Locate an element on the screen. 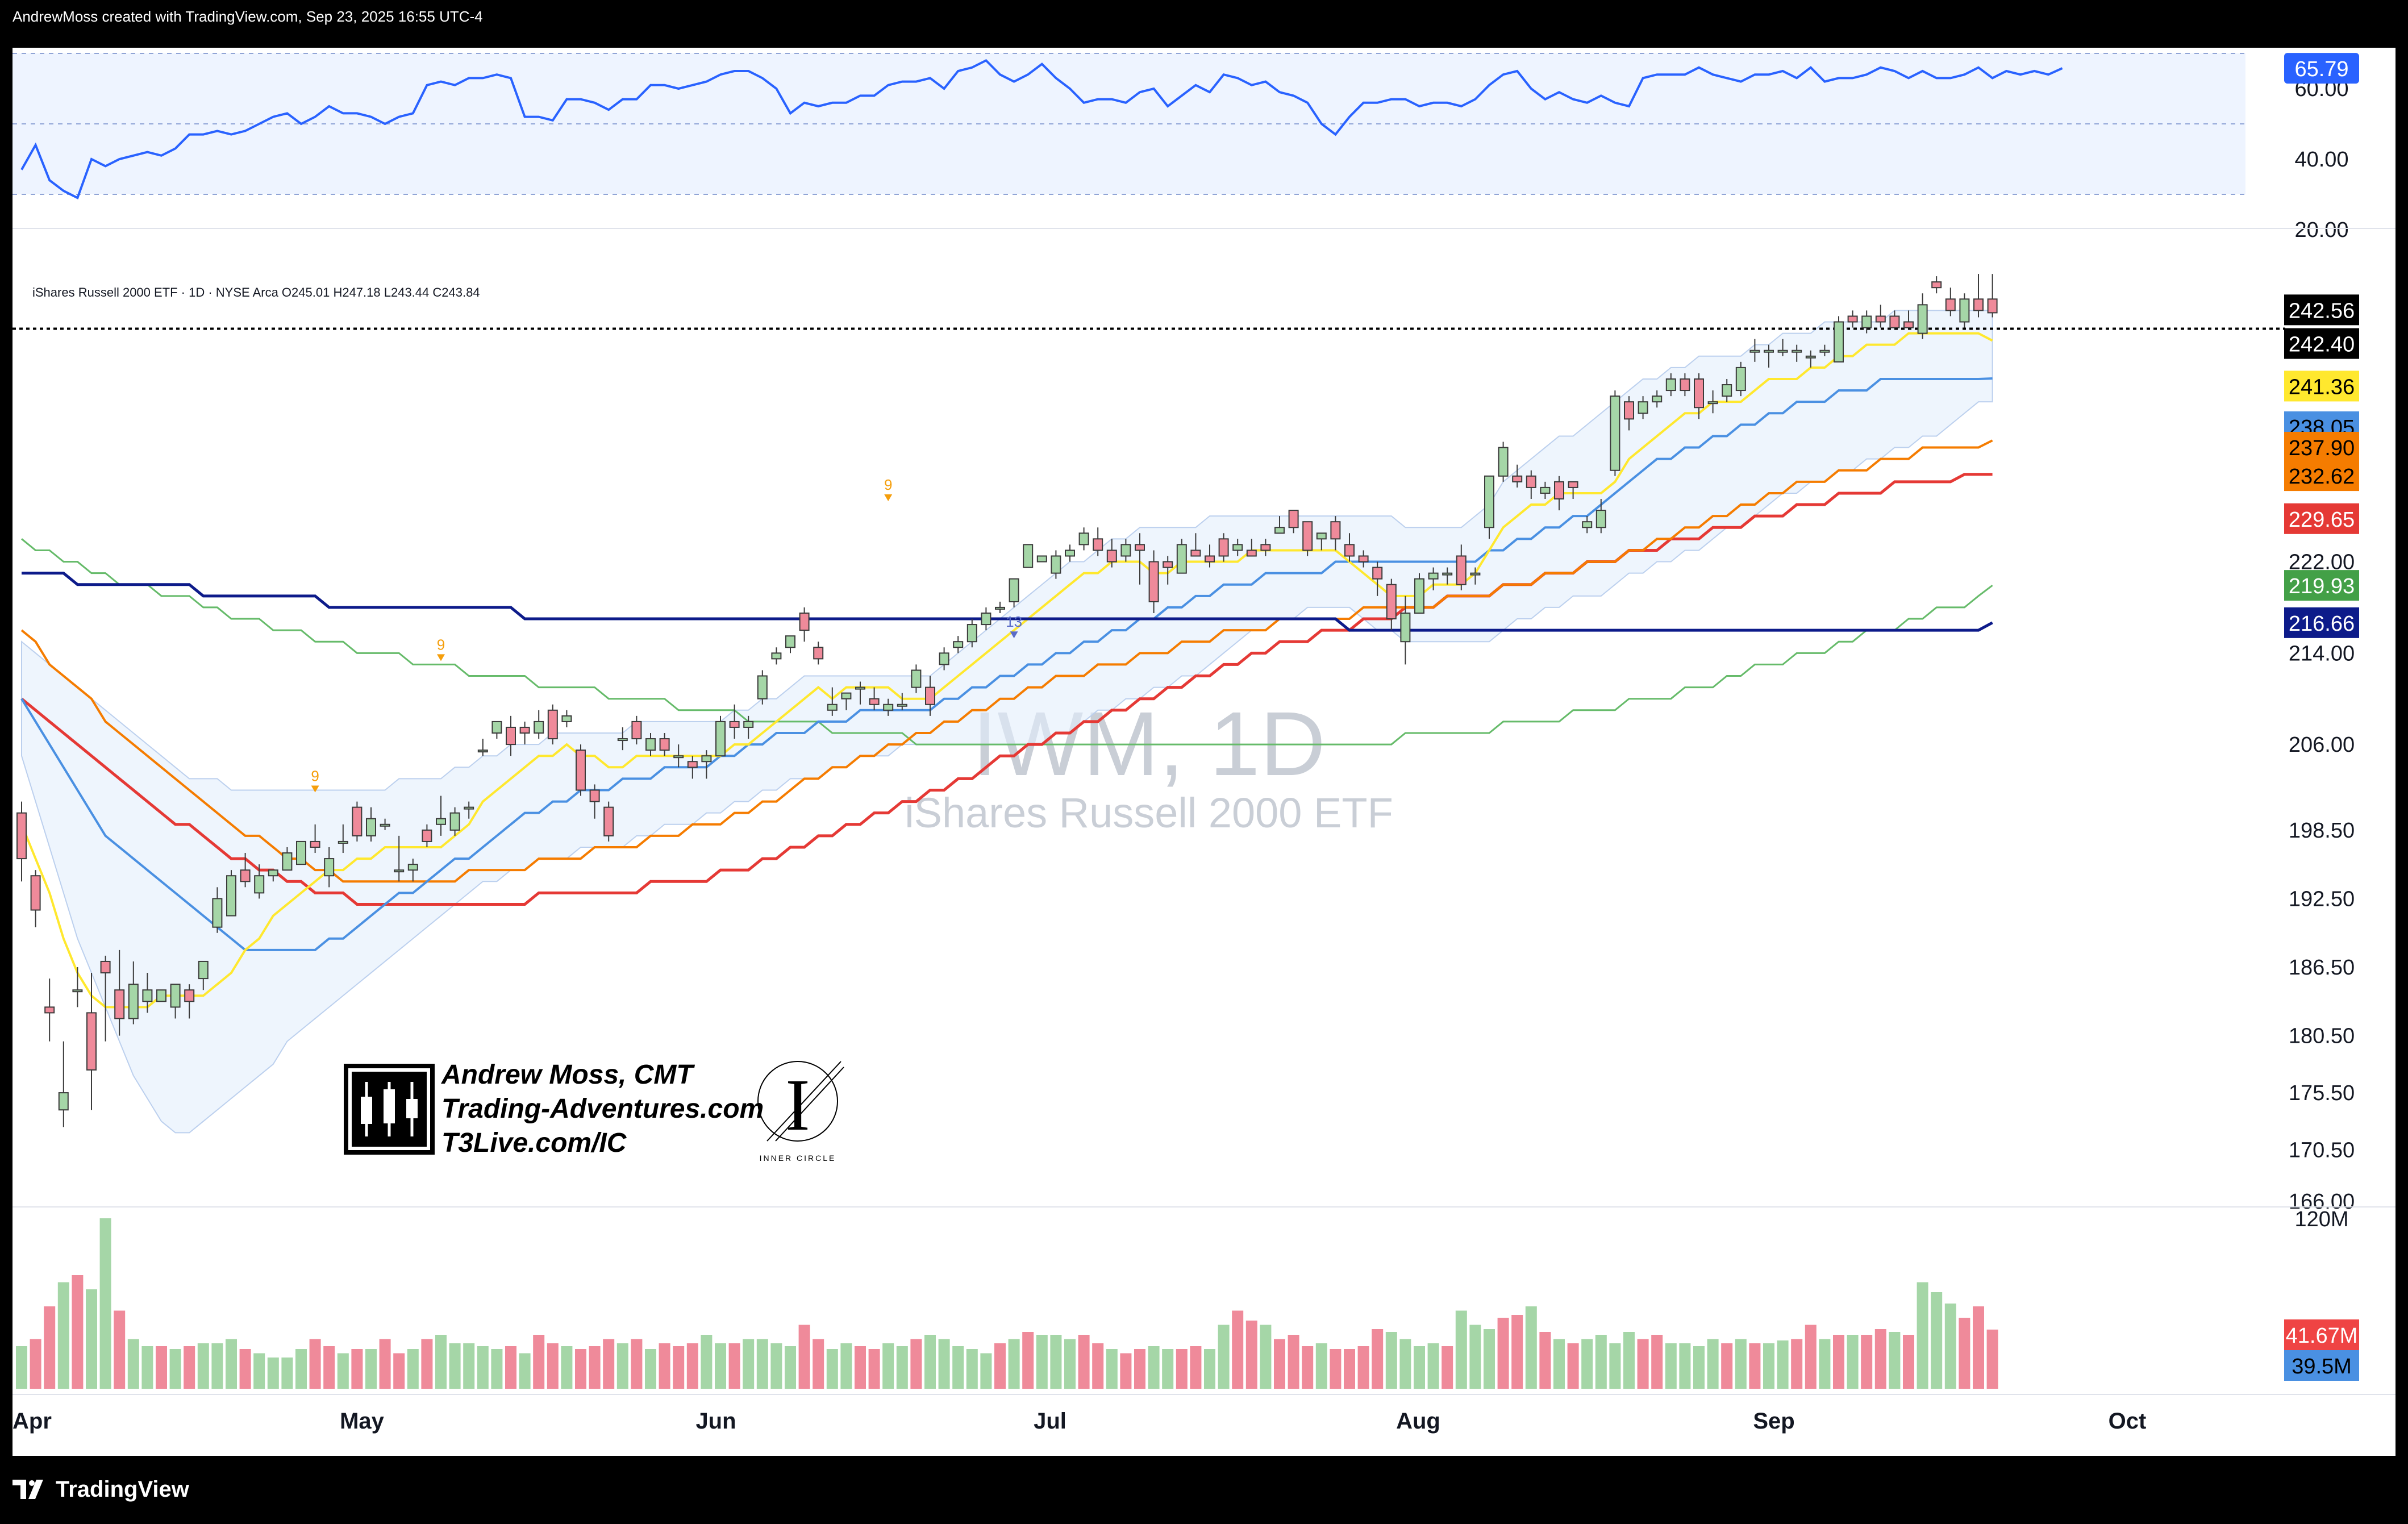 The image size is (2408, 1524). inner-circle-logo: I INNER CIRCLE is located at coordinates (797, 1112).